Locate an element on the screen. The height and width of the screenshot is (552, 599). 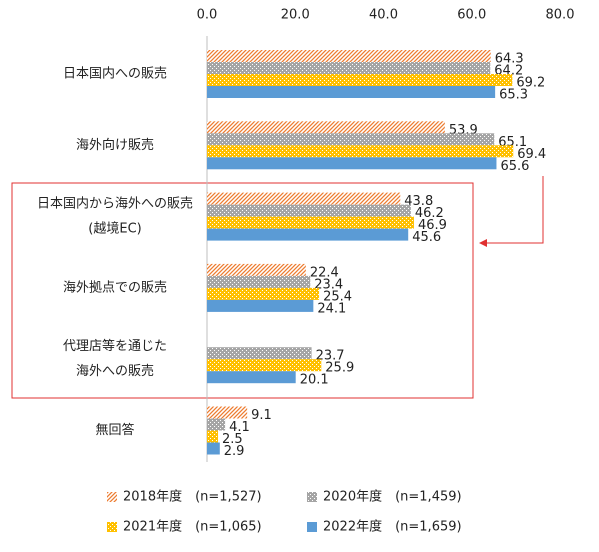
value-label: 65.6 is located at coordinates (514, 166).